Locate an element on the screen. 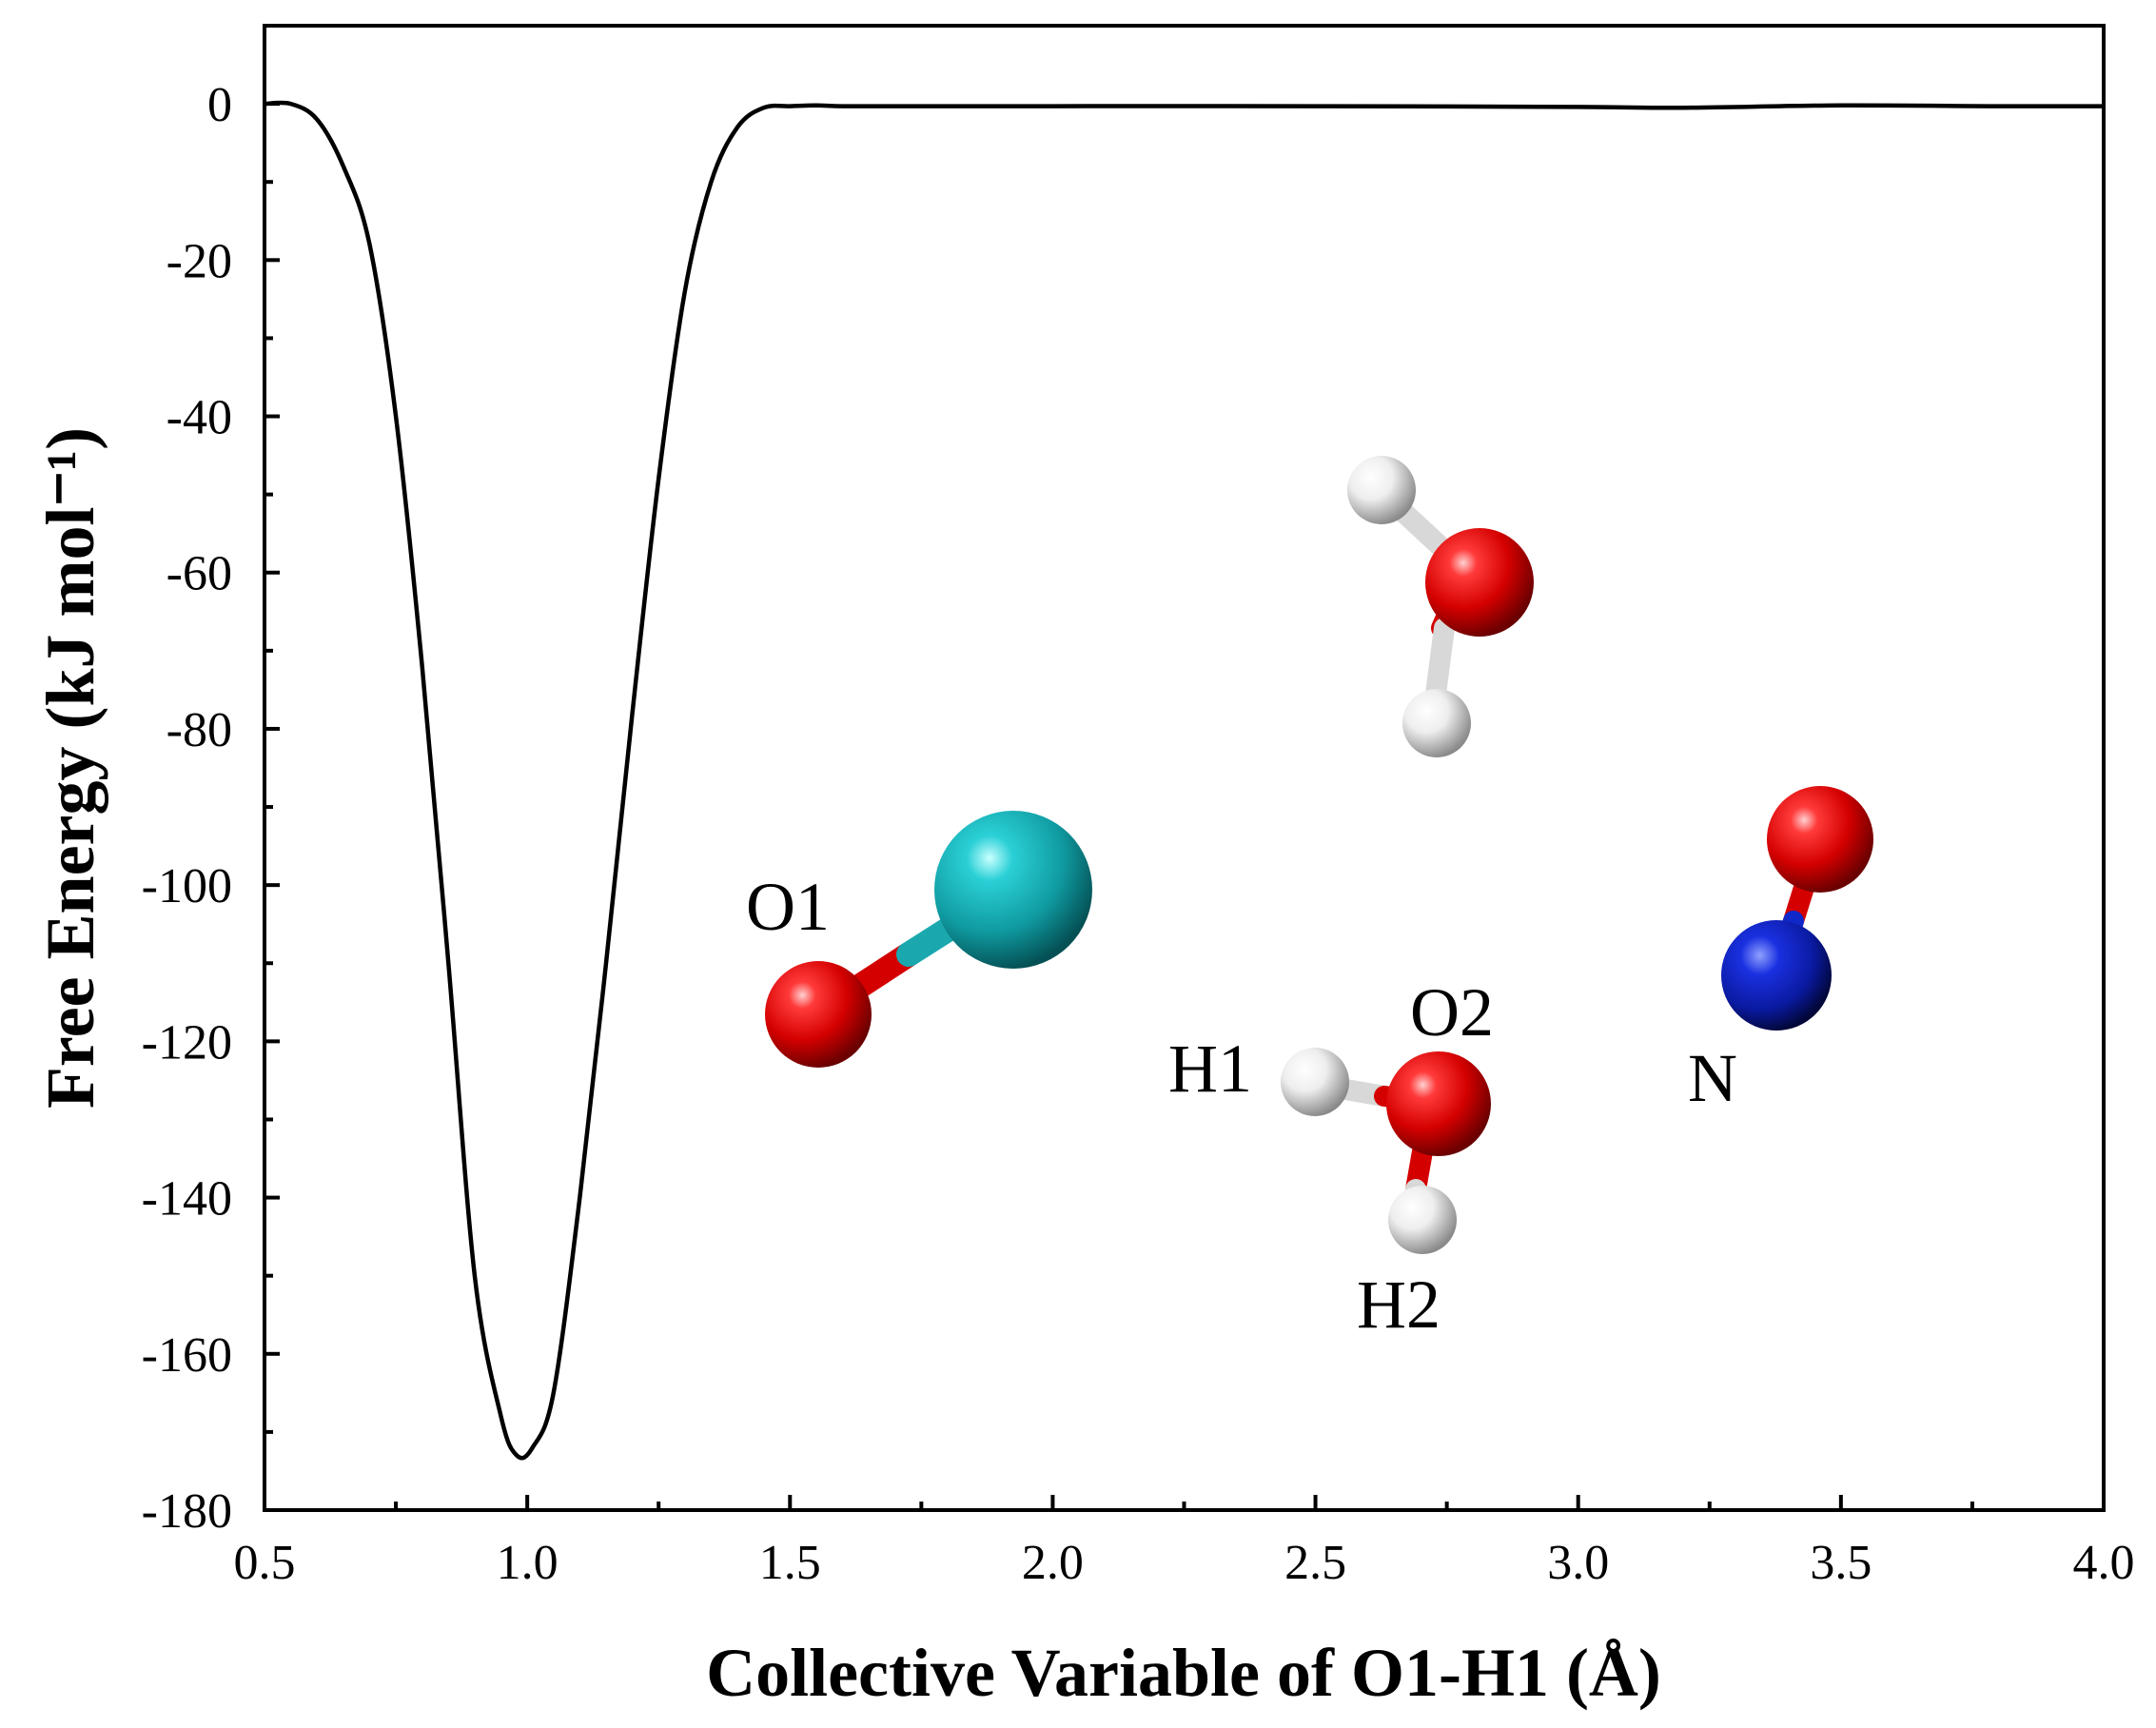 The width and height of the screenshot is (2156, 1728). y-tick-label: -120 is located at coordinates (187, 1042).